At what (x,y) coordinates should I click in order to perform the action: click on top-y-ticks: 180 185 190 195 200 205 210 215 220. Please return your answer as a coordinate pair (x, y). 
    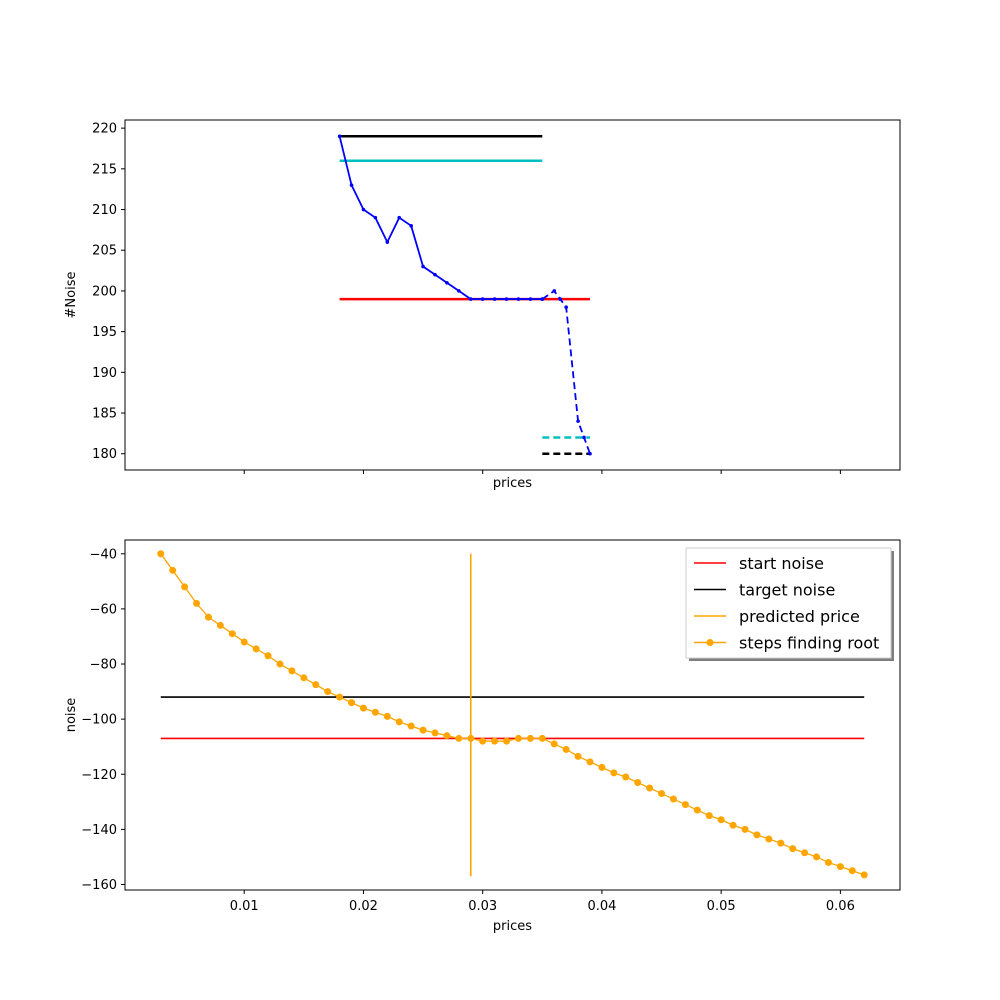
    Looking at the image, I should click on (108, 292).